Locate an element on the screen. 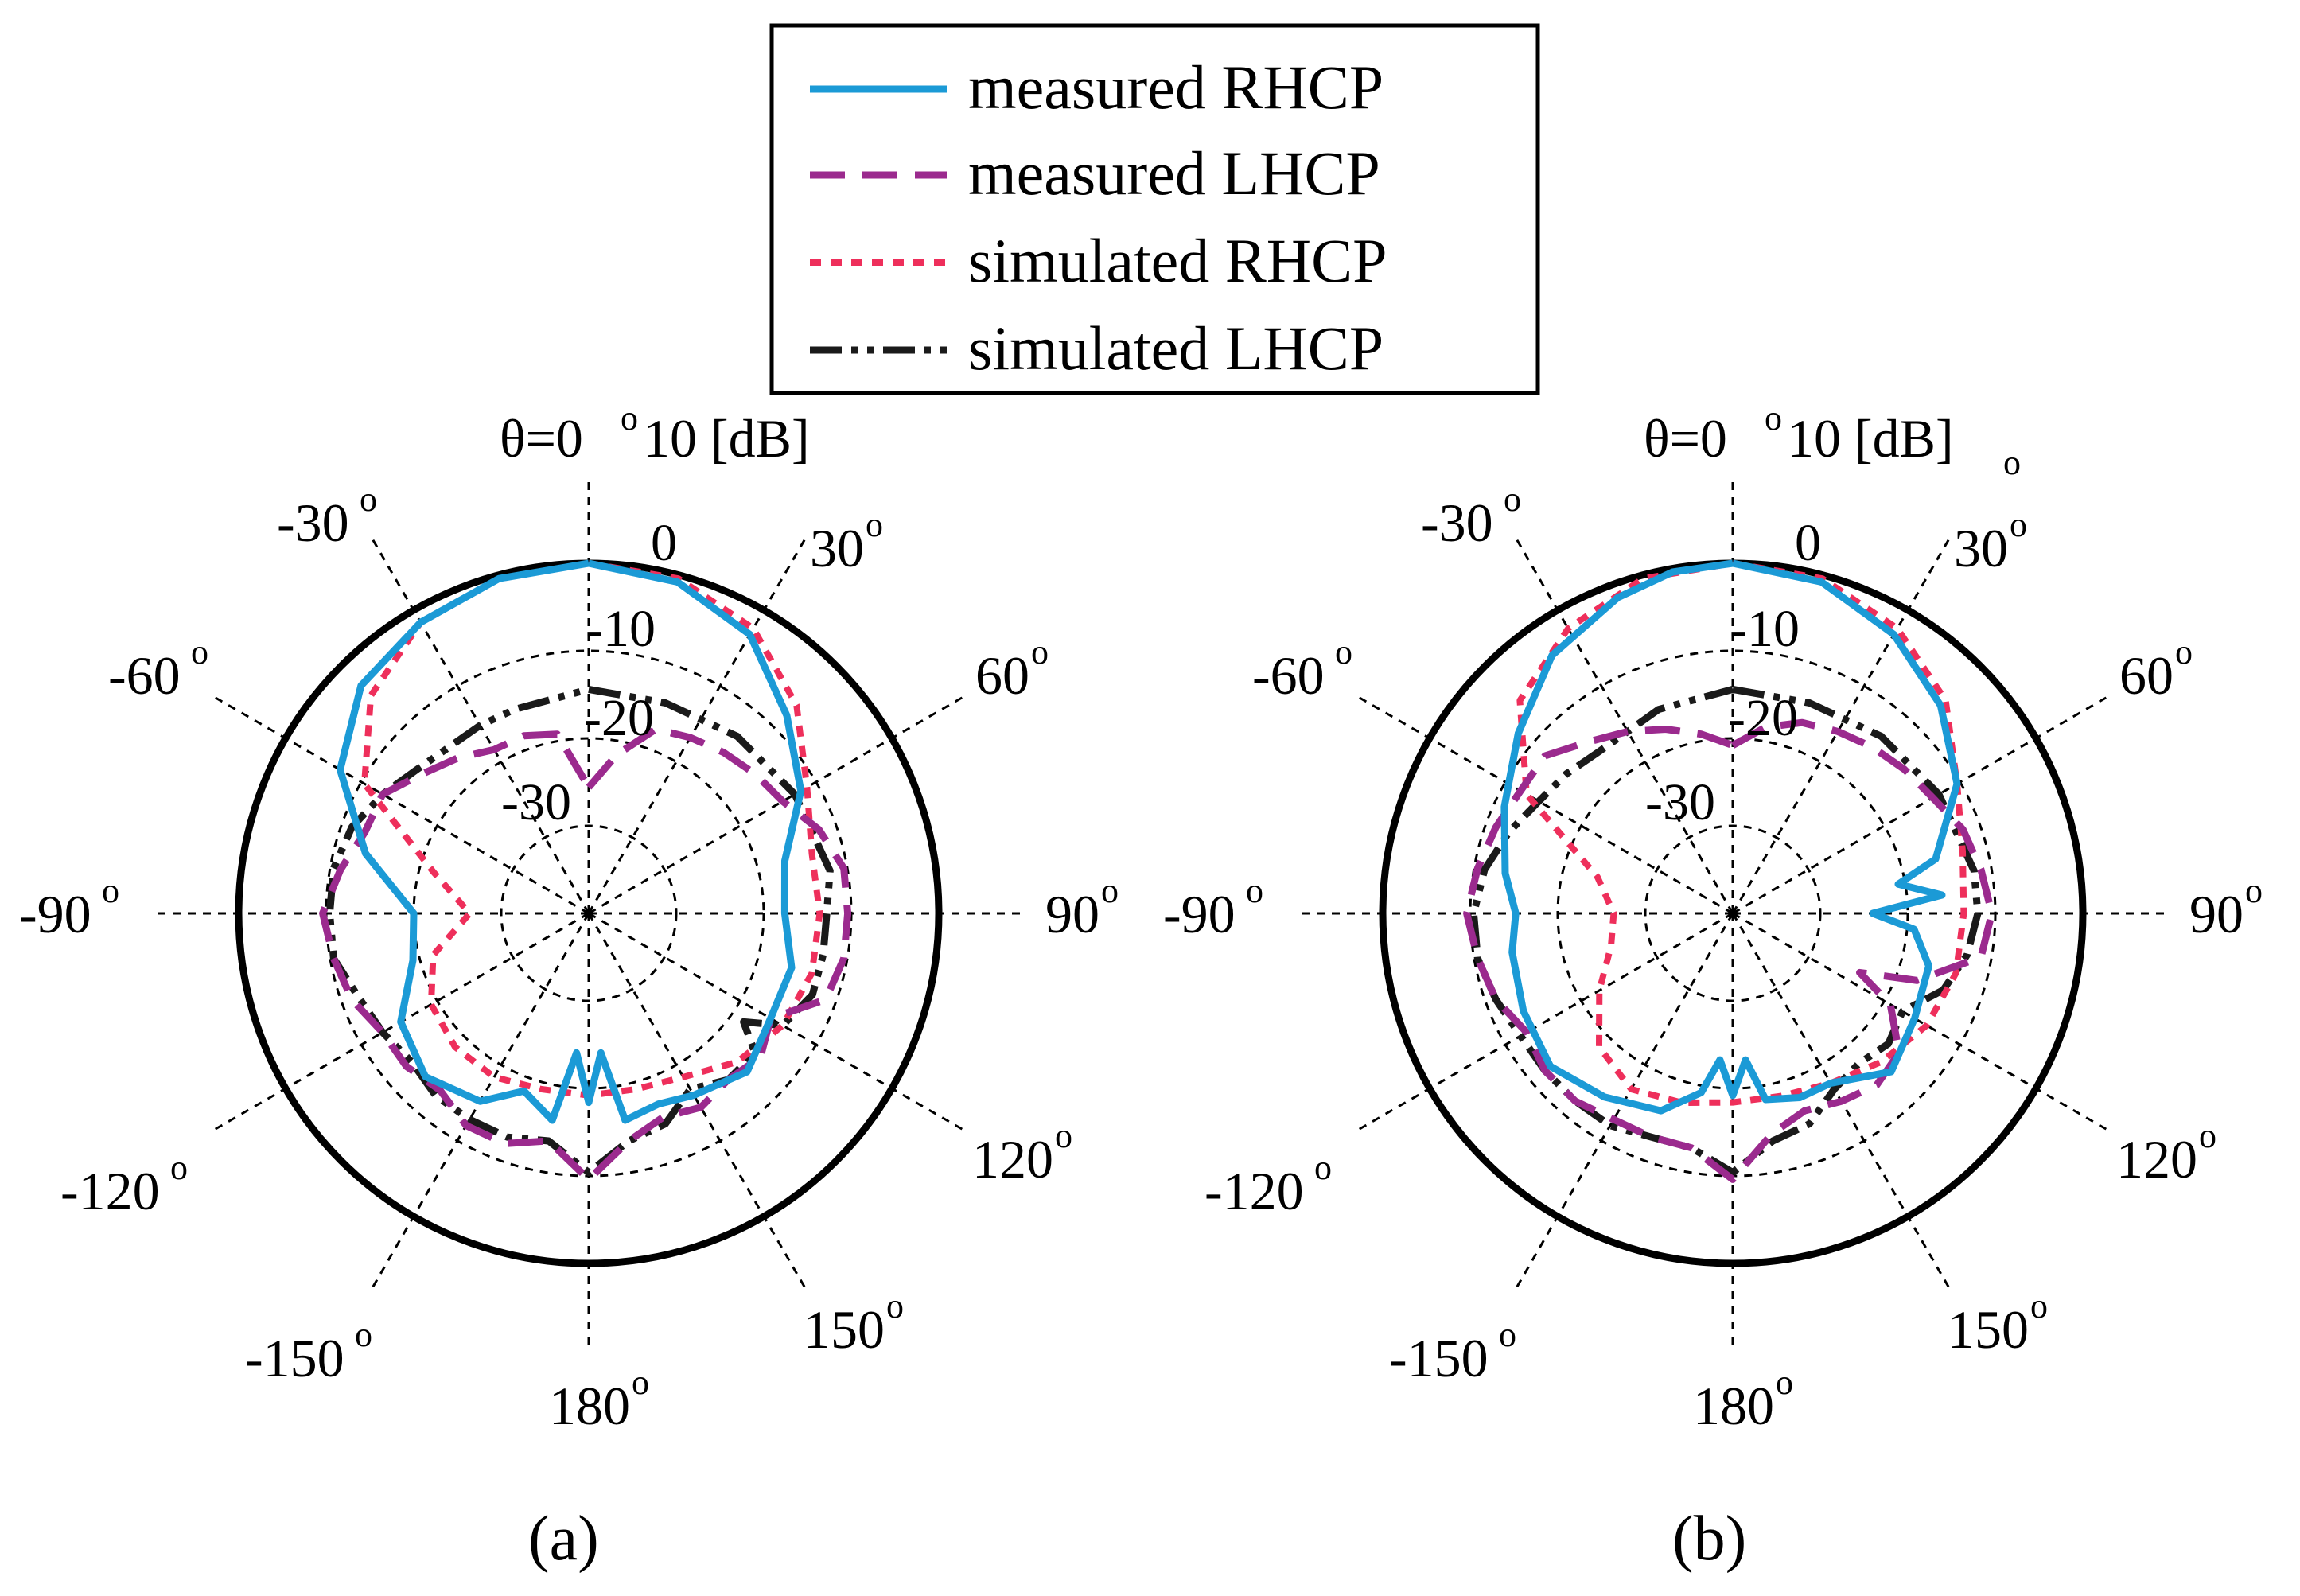 The height and width of the screenshot is (1596, 2300). traces-b is located at coordinates (1730, 871).